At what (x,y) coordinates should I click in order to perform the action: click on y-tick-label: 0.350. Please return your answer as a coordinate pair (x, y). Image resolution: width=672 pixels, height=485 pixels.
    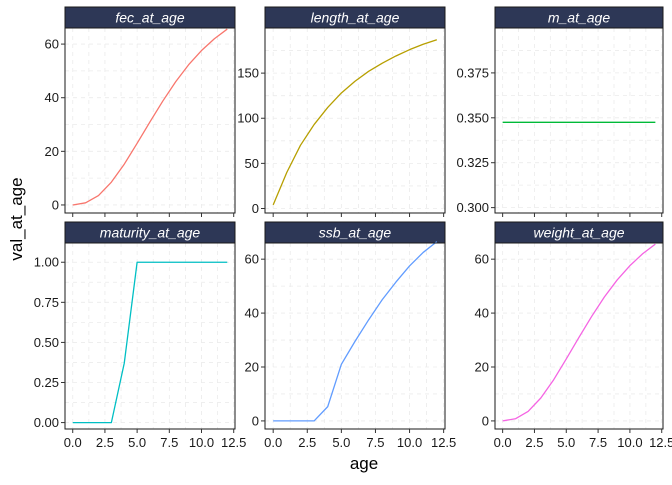
    Looking at the image, I should click on (472, 117).